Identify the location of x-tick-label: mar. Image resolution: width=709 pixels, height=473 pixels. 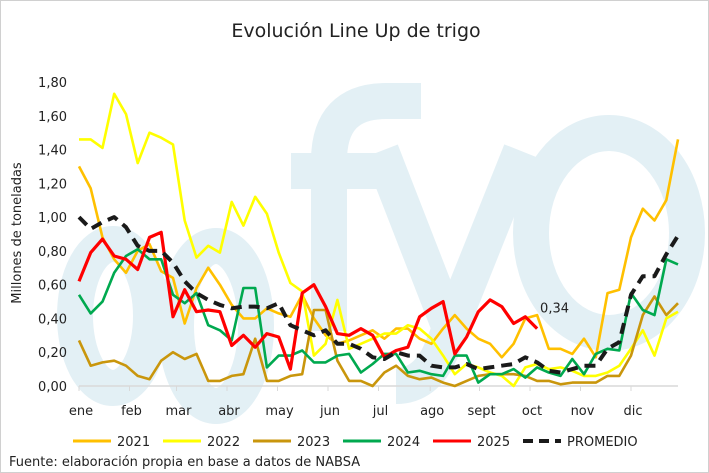
(178, 411).